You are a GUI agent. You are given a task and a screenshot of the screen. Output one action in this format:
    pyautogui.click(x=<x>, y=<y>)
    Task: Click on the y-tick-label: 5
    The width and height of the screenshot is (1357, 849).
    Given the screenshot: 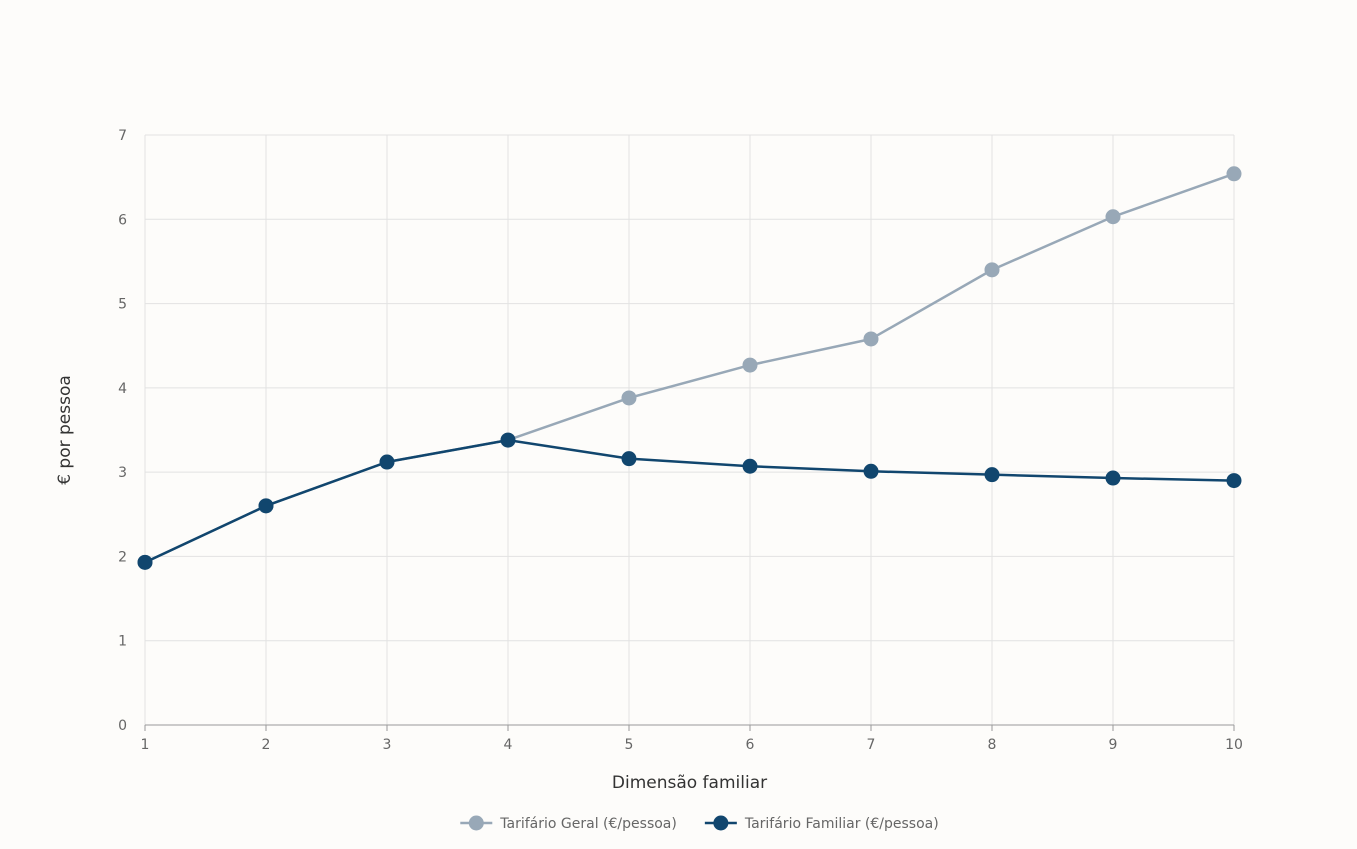 What is the action you would take?
    pyautogui.click(x=122, y=305)
    